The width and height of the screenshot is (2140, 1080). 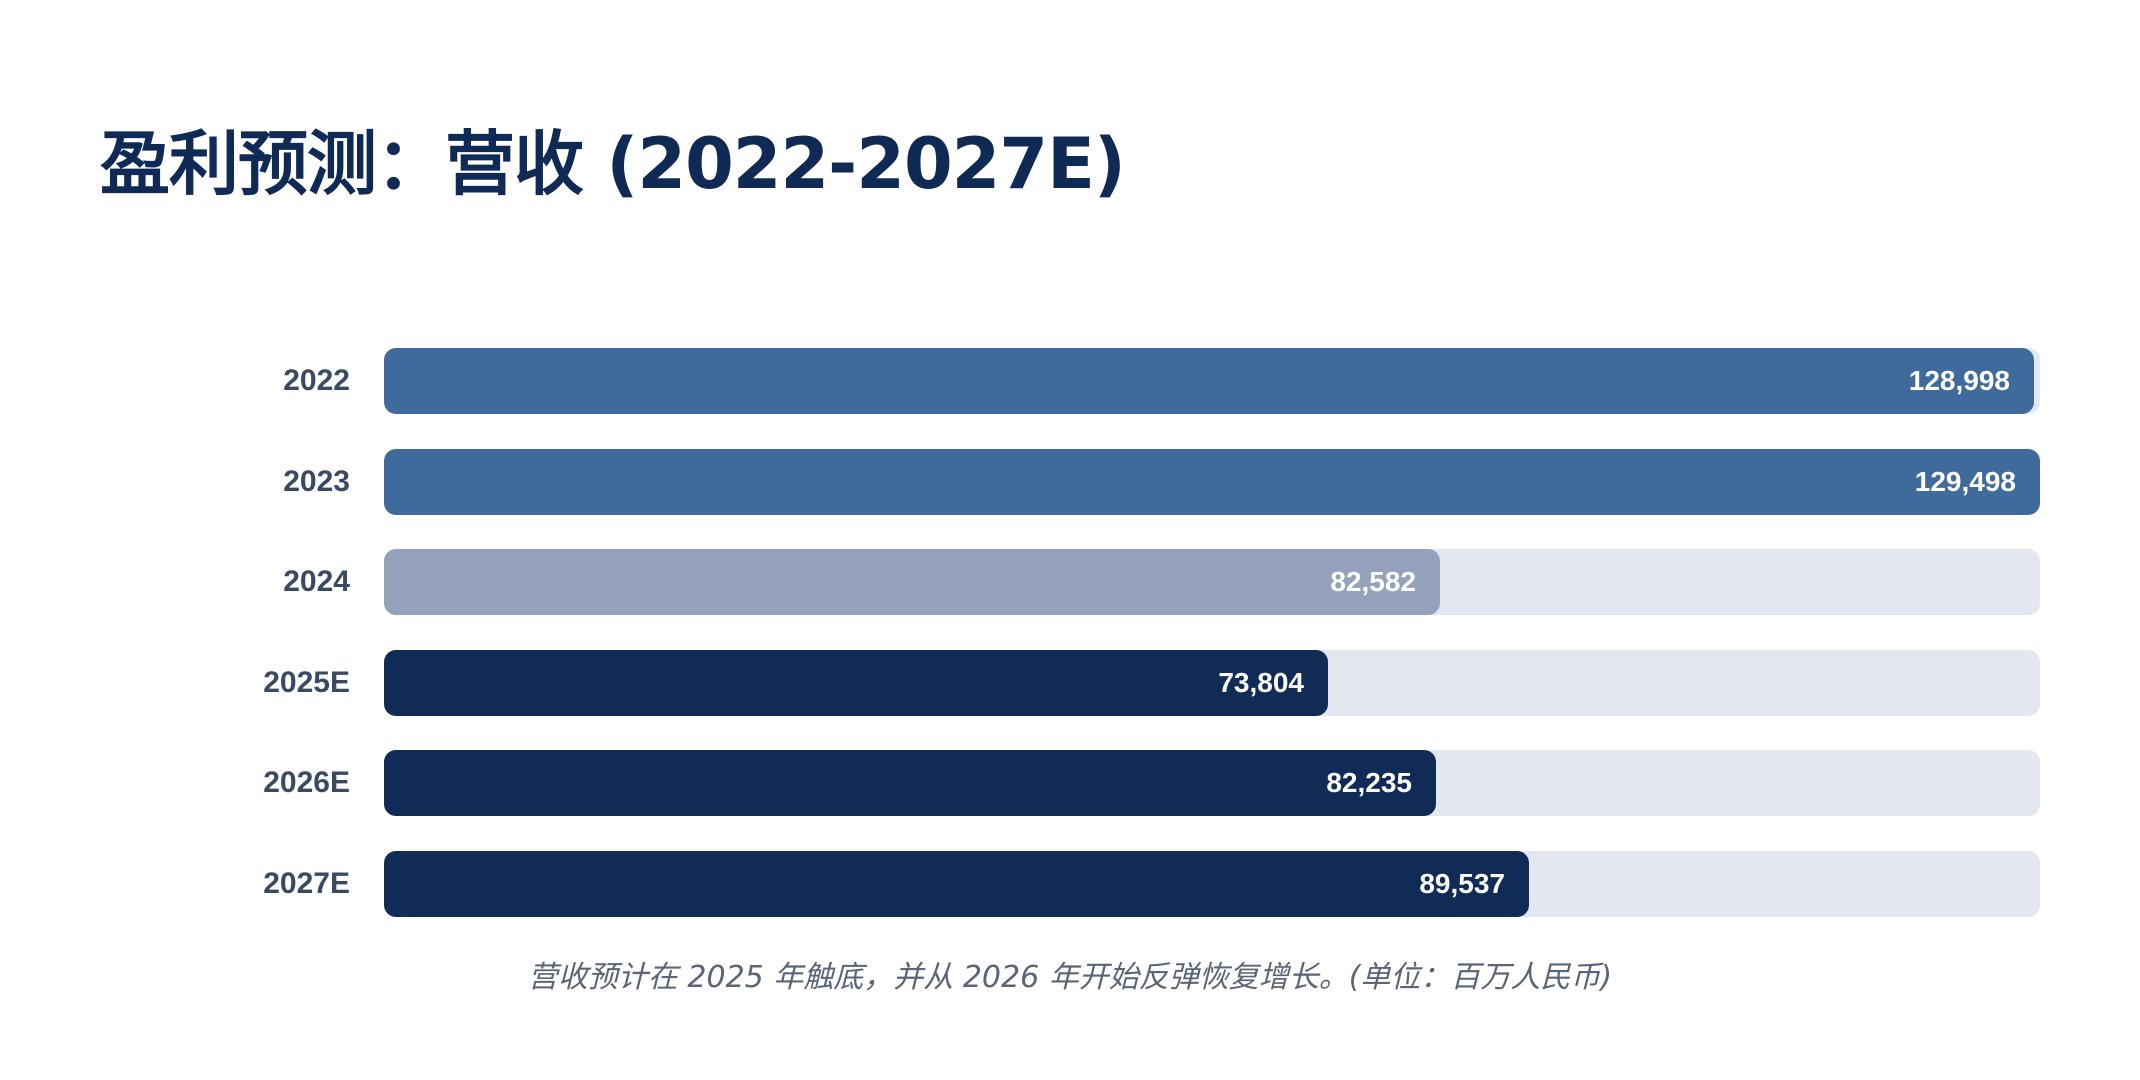 I want to click on bar: 82,582, so click(x=912, y=582).